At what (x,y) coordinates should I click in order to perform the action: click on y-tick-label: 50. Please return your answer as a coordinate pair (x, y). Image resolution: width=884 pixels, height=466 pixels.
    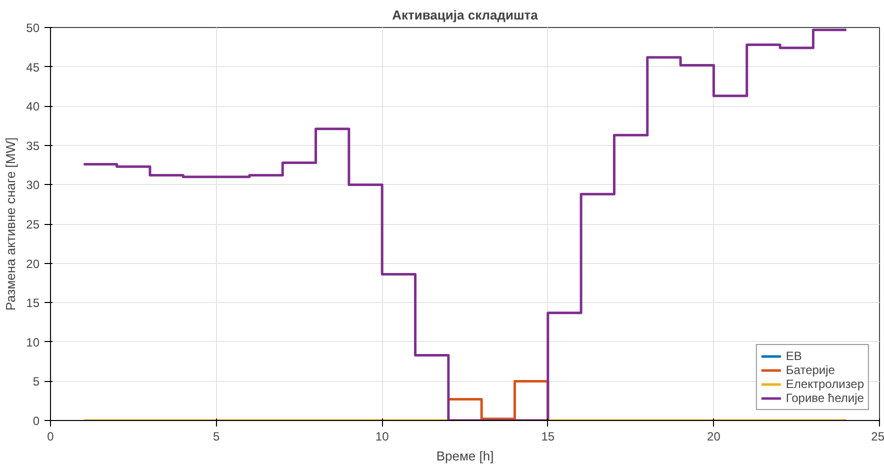
    Looking at the image, I should click on (33, 28).